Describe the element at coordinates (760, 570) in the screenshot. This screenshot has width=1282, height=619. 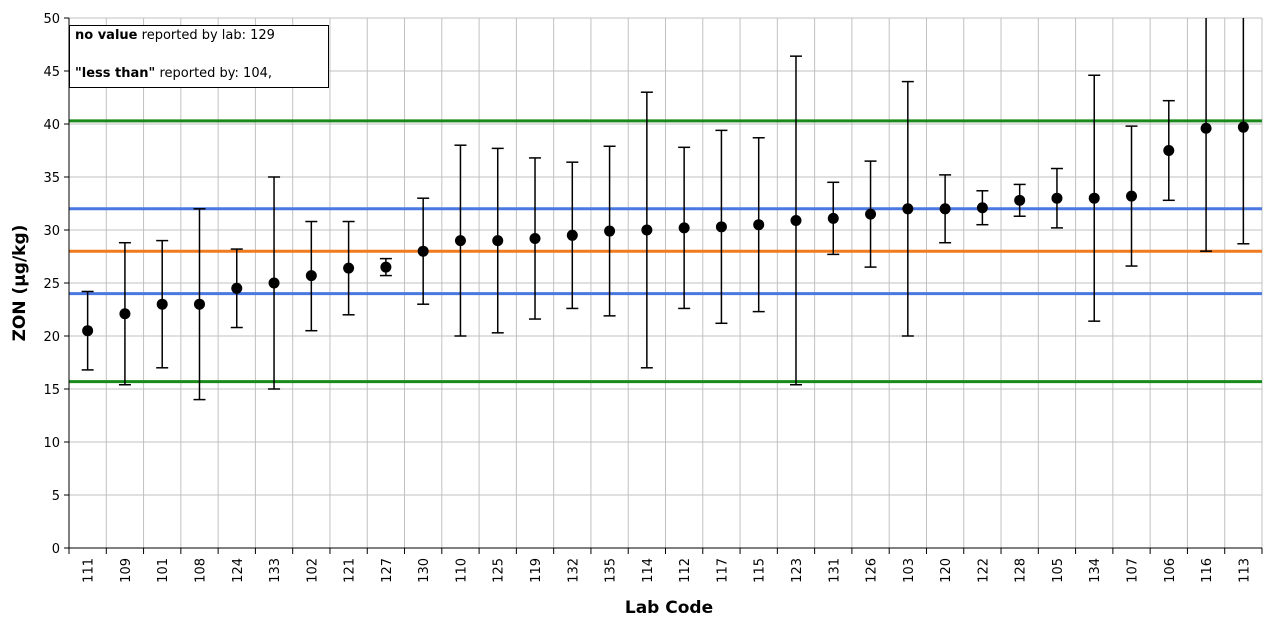
I see `x-tick-label-115: 115` at that location.